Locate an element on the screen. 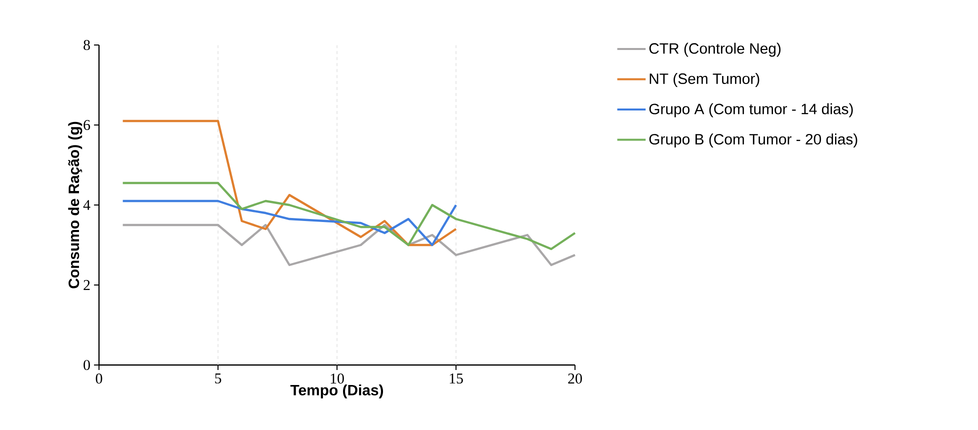 The width and height of the screenshot is (978, 430). y-tick-label: 6 is located at coordinates (87, 125).